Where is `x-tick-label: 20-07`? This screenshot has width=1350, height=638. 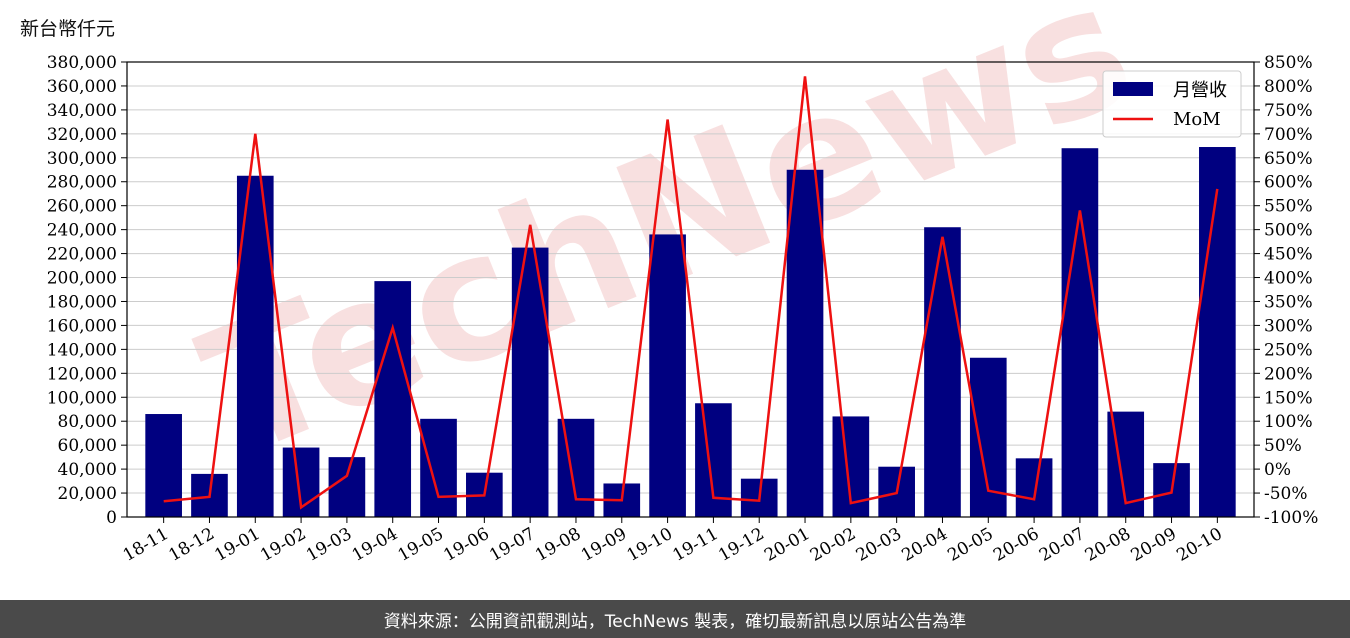 x-tick-label: 20-07 is located at coordinates (1062, 545).